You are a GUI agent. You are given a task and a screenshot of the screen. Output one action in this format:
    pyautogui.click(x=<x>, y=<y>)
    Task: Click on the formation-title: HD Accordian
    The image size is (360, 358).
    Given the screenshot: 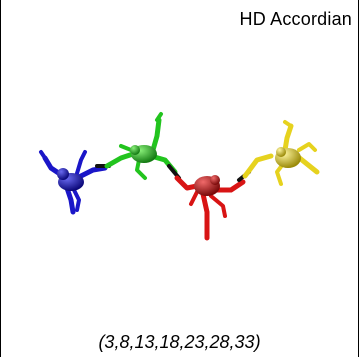 What is the action you would take?
    pyautogui.click(x=295, y=19)
    